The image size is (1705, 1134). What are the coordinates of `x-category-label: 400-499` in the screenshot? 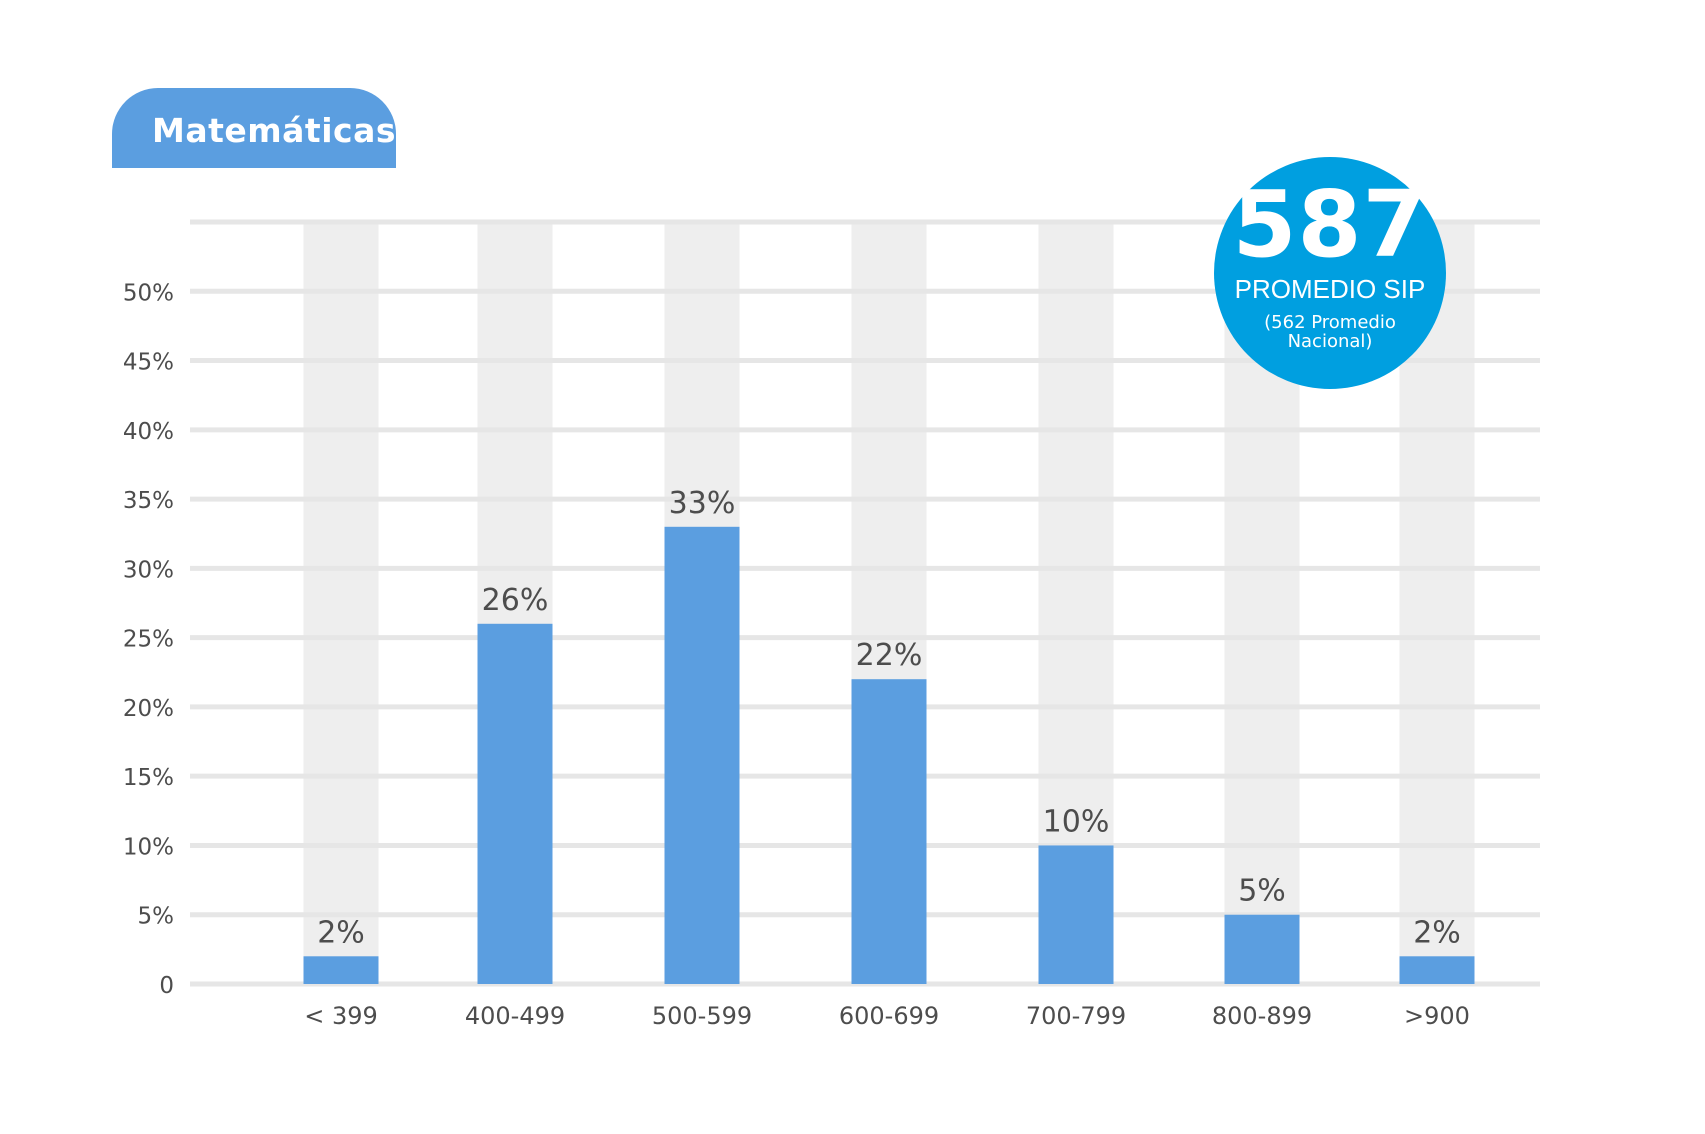 It's located at (515, 1016).